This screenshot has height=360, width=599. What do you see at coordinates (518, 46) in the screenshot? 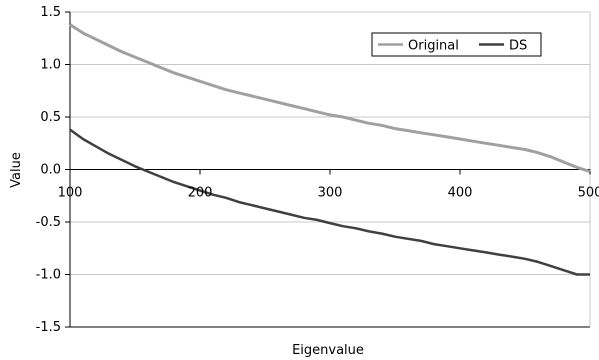
I see `legend-label: DS` at bounding box center [518, 46].